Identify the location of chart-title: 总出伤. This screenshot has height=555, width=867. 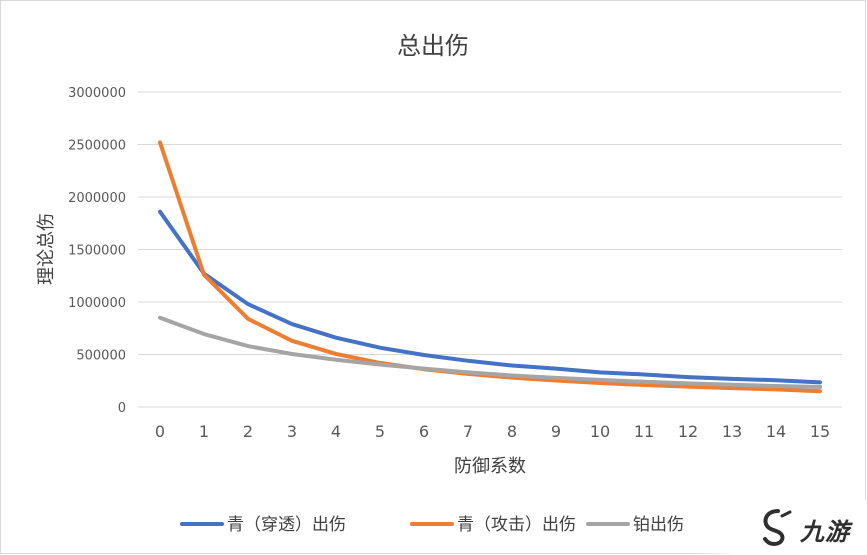
(433, 46).